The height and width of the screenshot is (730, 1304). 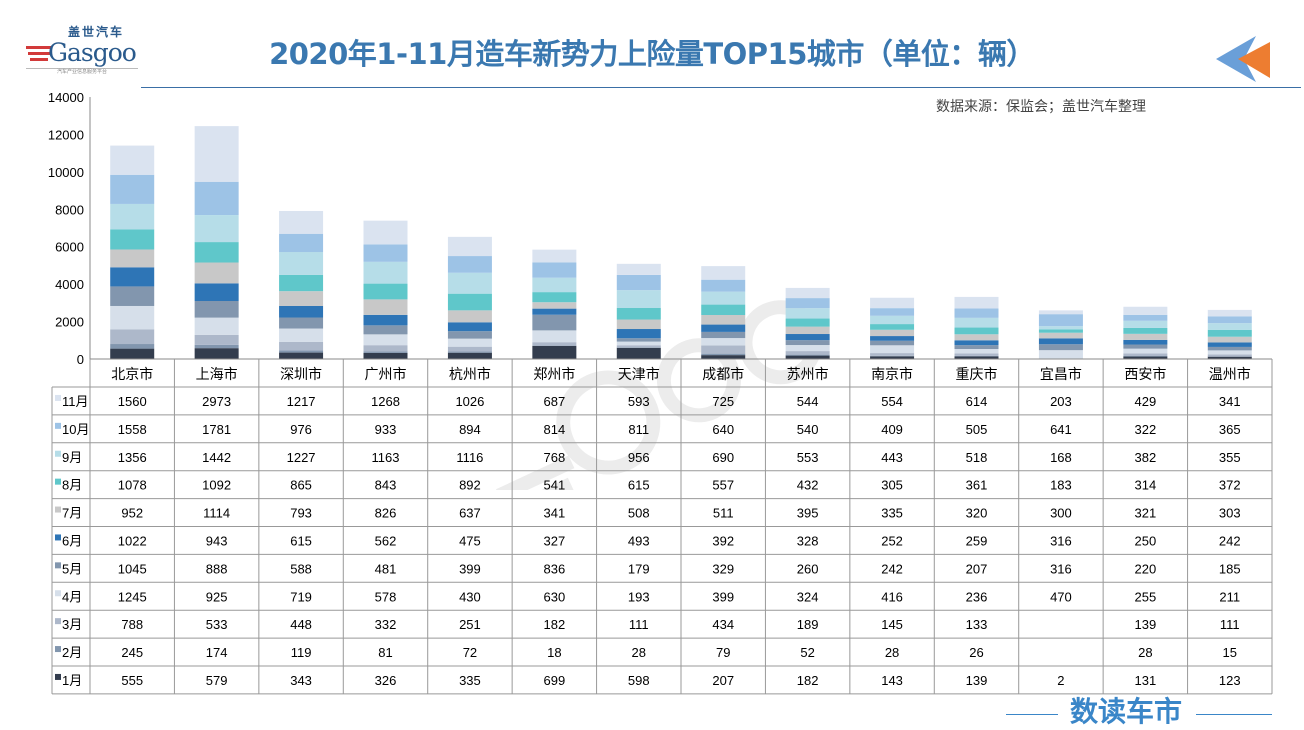 I want to click on table-cell: 416, so click(x=892, y=596).